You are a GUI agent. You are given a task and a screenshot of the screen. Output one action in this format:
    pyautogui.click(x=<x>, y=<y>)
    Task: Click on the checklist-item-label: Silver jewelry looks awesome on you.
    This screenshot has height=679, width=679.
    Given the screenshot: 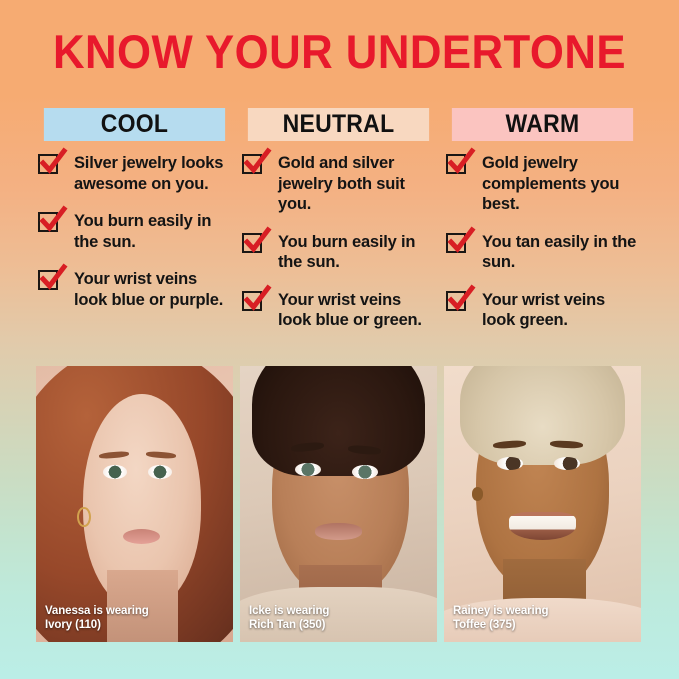 What is the action you would take?
    pyautogui.click(x=149, y=173)
    